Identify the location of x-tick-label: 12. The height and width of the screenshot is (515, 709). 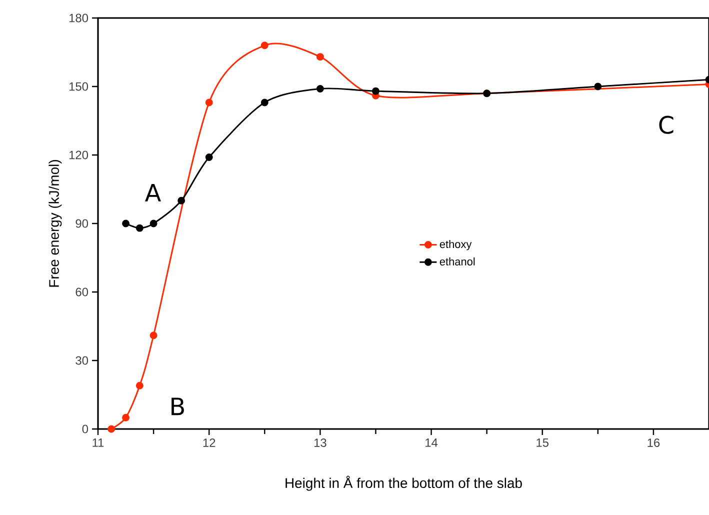
(209, 442).